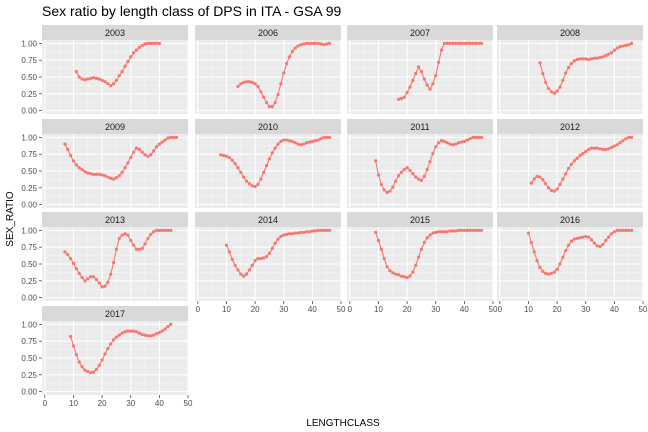 This screenshot has width=648, height=432. I want to click on facet-panel-2017: 2017 0.00 0.25 0.50 0.75 1.00 0 10 20 30 40 50, so click(107, 357).